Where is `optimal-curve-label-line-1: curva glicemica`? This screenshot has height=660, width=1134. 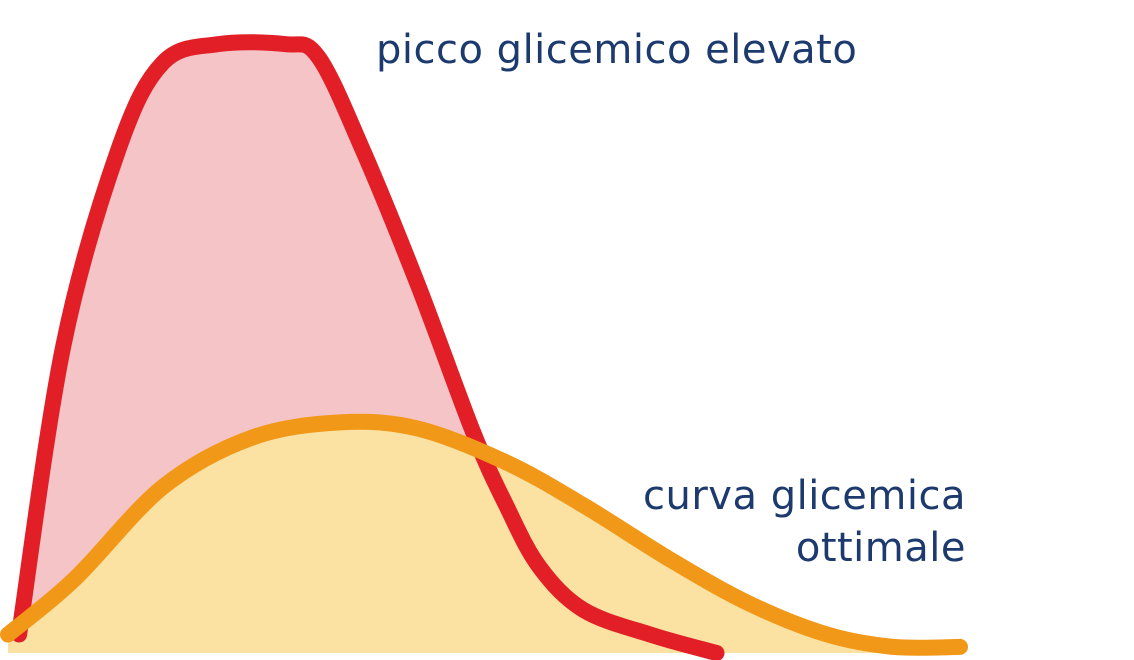
optimal-curve-label-line-1: curva glicemica is located at coordinates (804, 496).